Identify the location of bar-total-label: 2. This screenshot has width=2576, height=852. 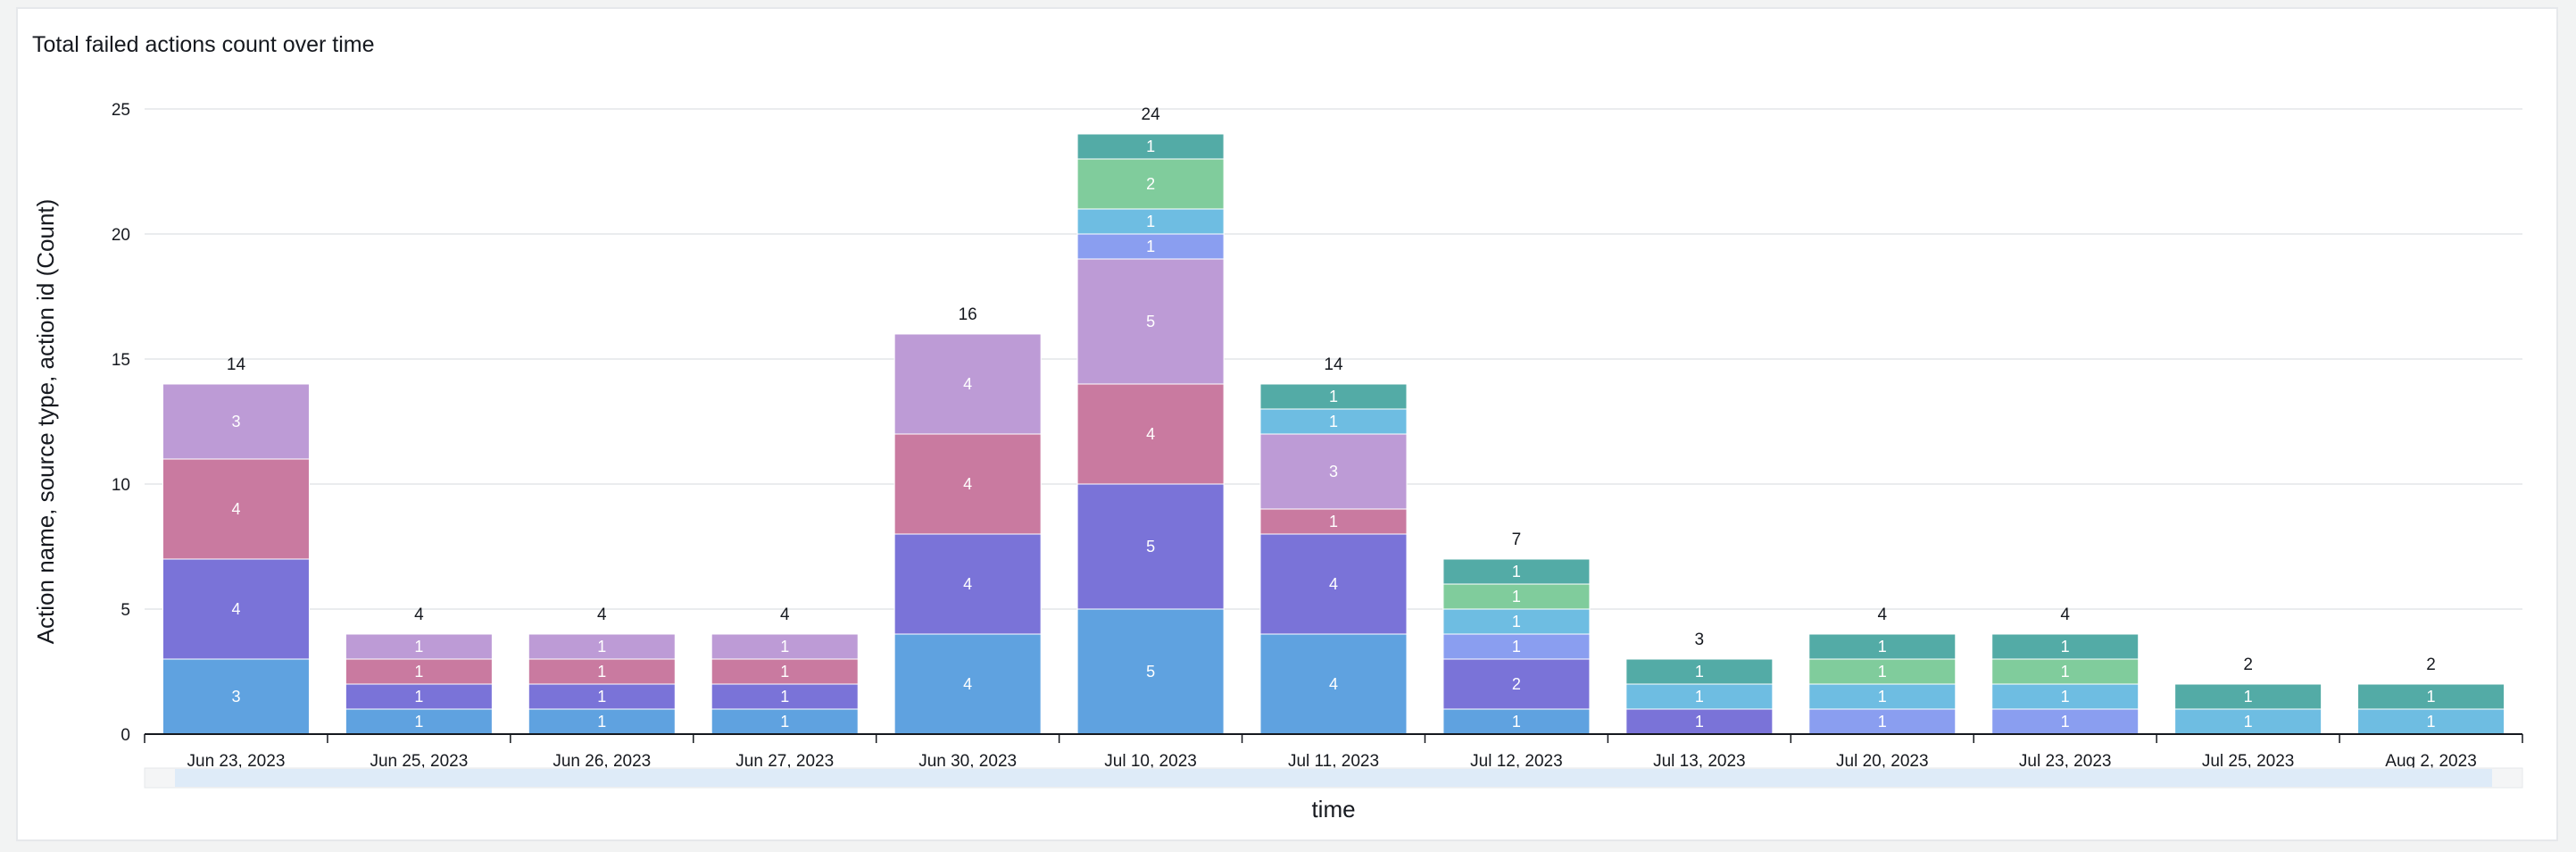
(2248, 665).